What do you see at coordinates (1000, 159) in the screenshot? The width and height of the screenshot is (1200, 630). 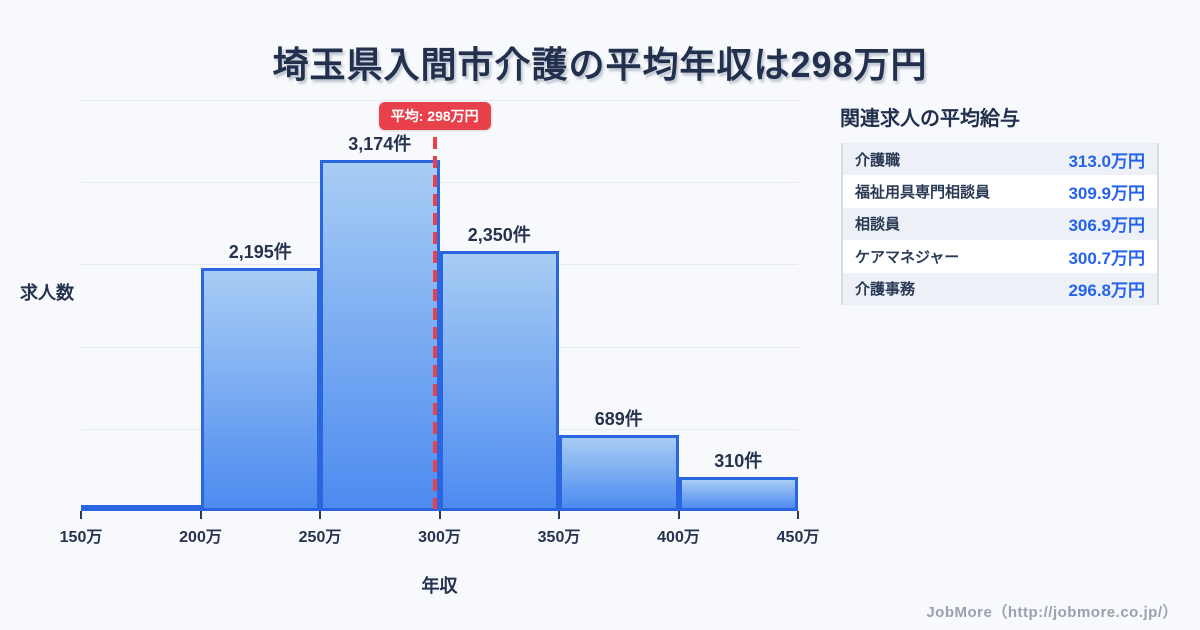 I see `table-row: 介護職 313.0万円` at bounding box center [1000, 159].